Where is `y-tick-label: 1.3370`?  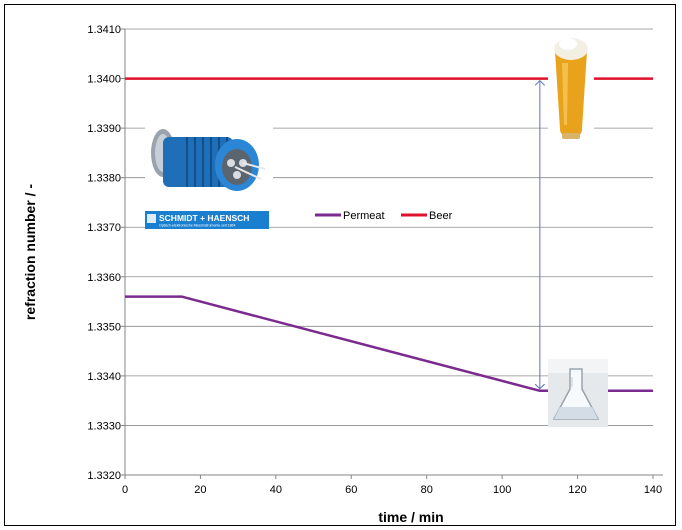 y-tick-label: 1.3370 is located at coordinates (104, 228).